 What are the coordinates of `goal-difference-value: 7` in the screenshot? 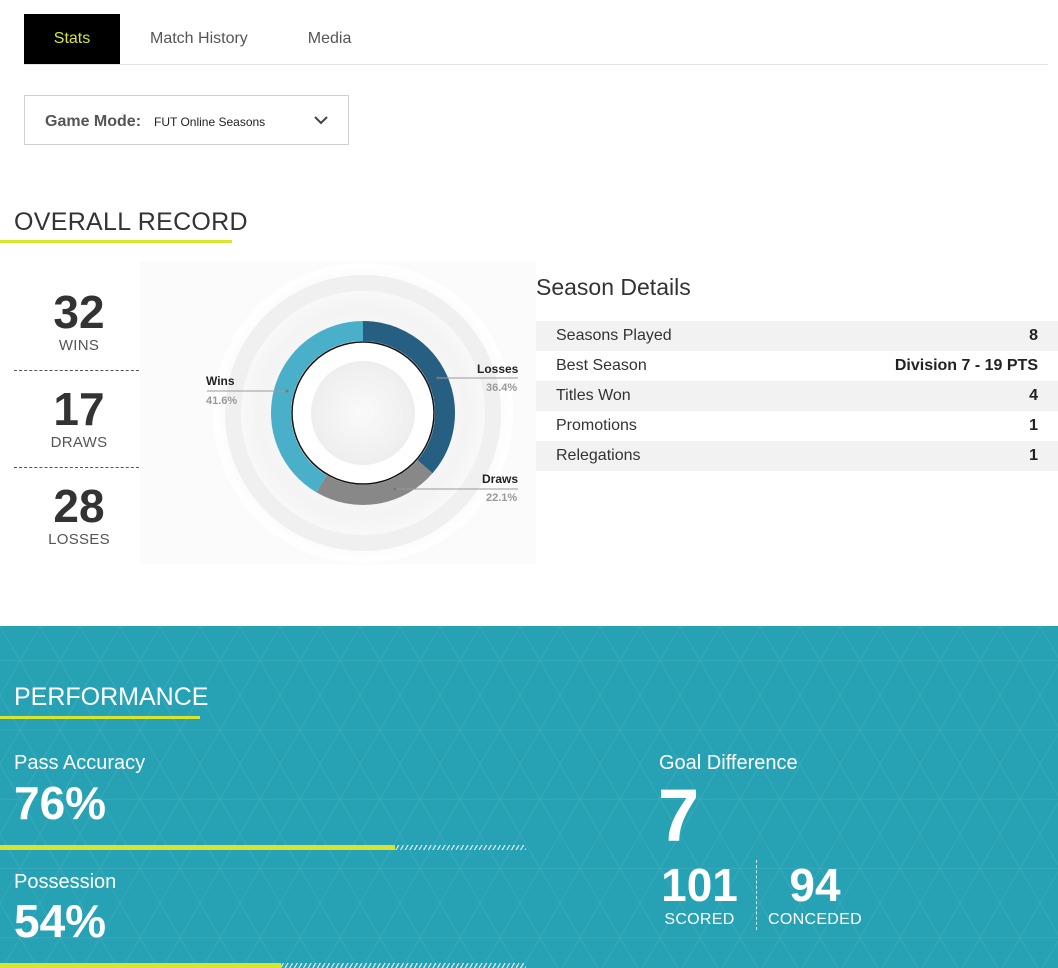 It's located at (679, 815).